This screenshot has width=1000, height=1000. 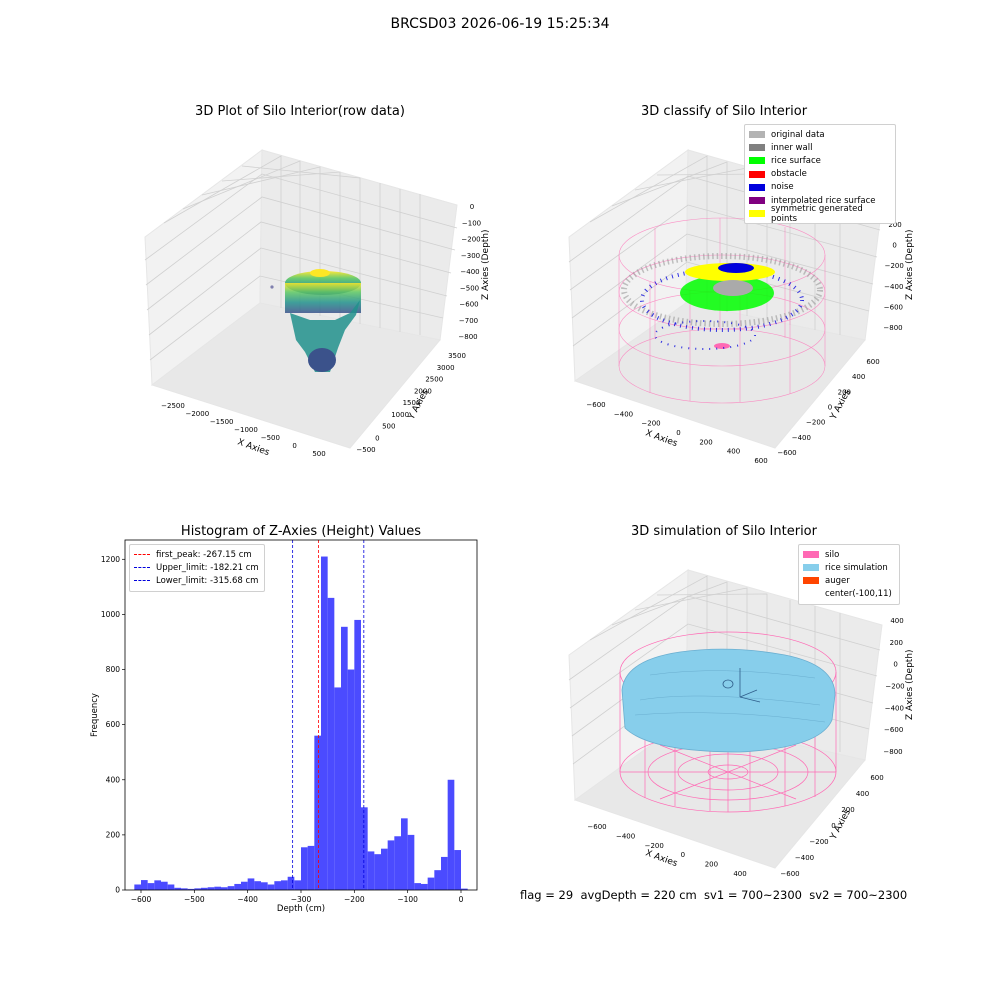 What do you see at coordinates (817, 213) in the screenshot?
I see `legend-label: symmetric generated points` at bounding box center [817, 213].